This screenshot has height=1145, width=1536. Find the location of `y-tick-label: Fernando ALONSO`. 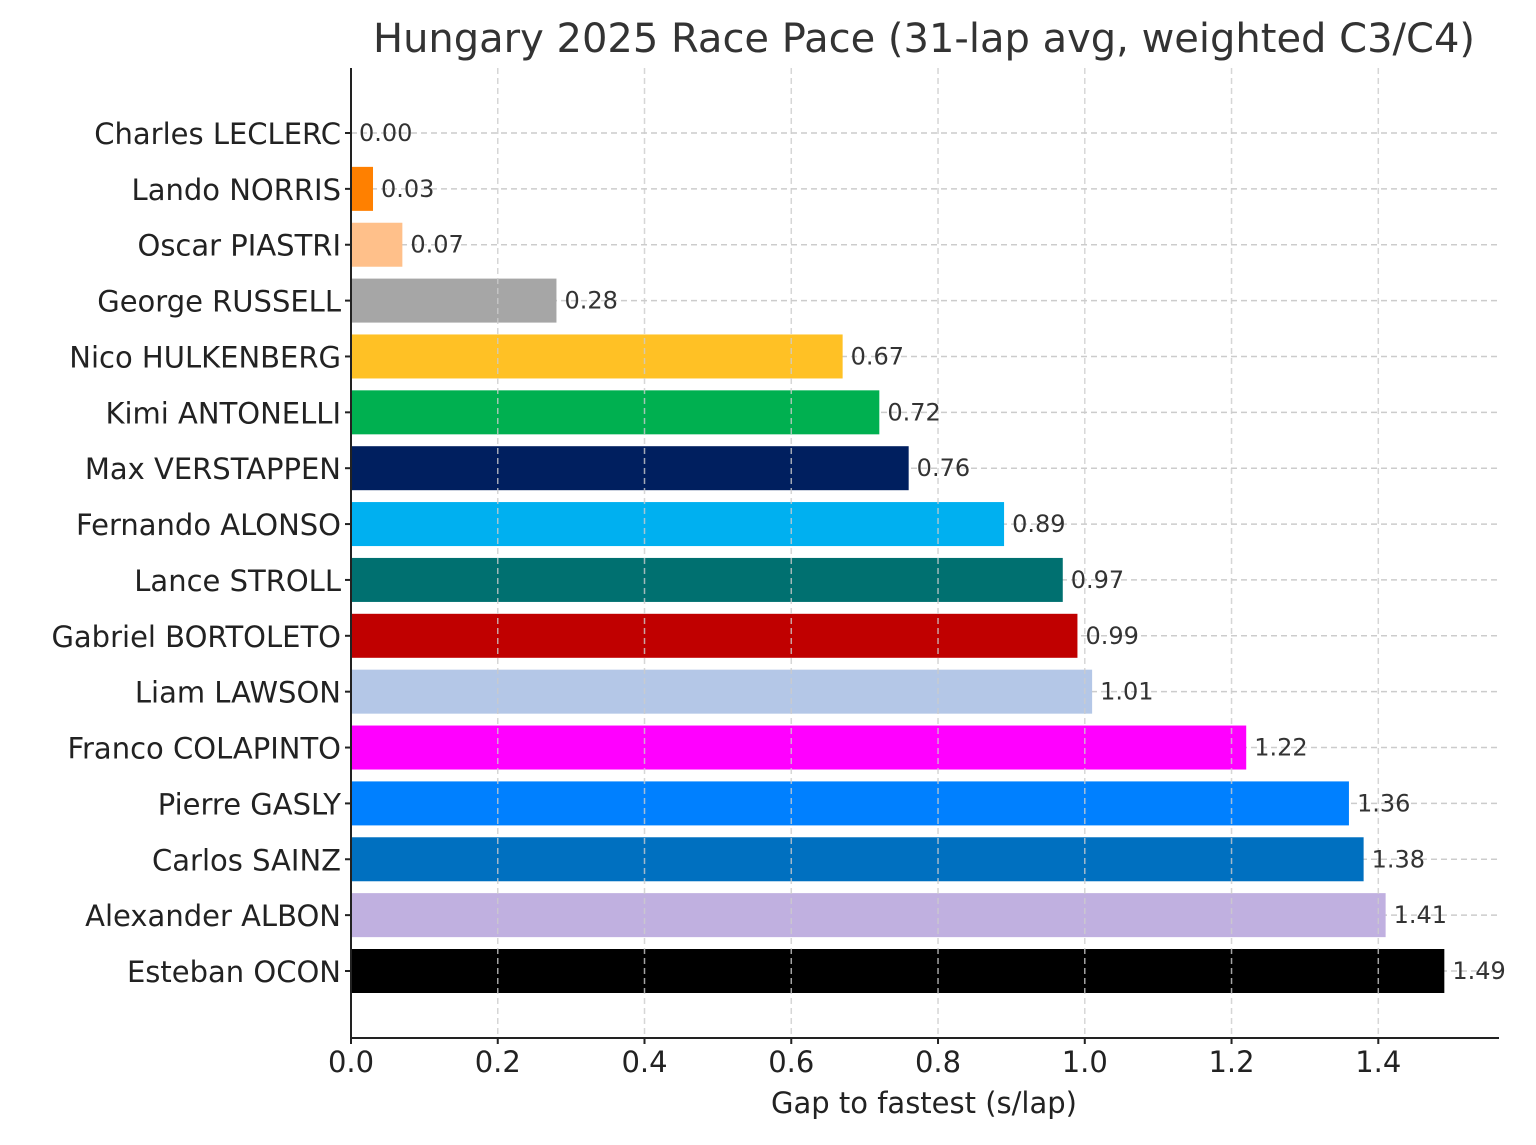

y-tick-label: Fernando ALONSO is located at coordinates (208, 525).